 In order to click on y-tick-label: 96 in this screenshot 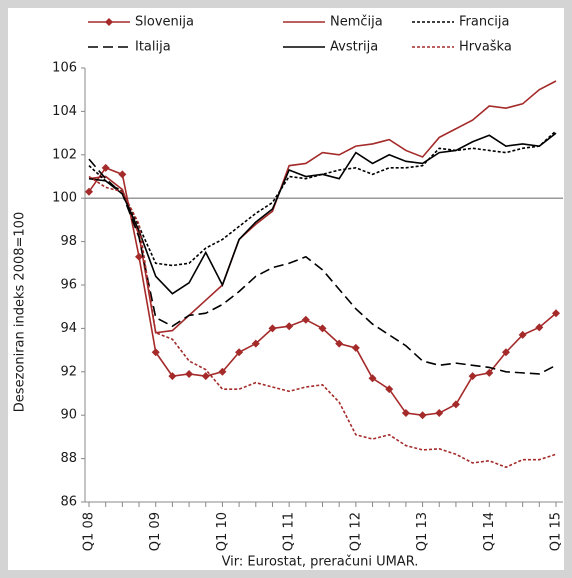, I will do `click(68, 285)`.